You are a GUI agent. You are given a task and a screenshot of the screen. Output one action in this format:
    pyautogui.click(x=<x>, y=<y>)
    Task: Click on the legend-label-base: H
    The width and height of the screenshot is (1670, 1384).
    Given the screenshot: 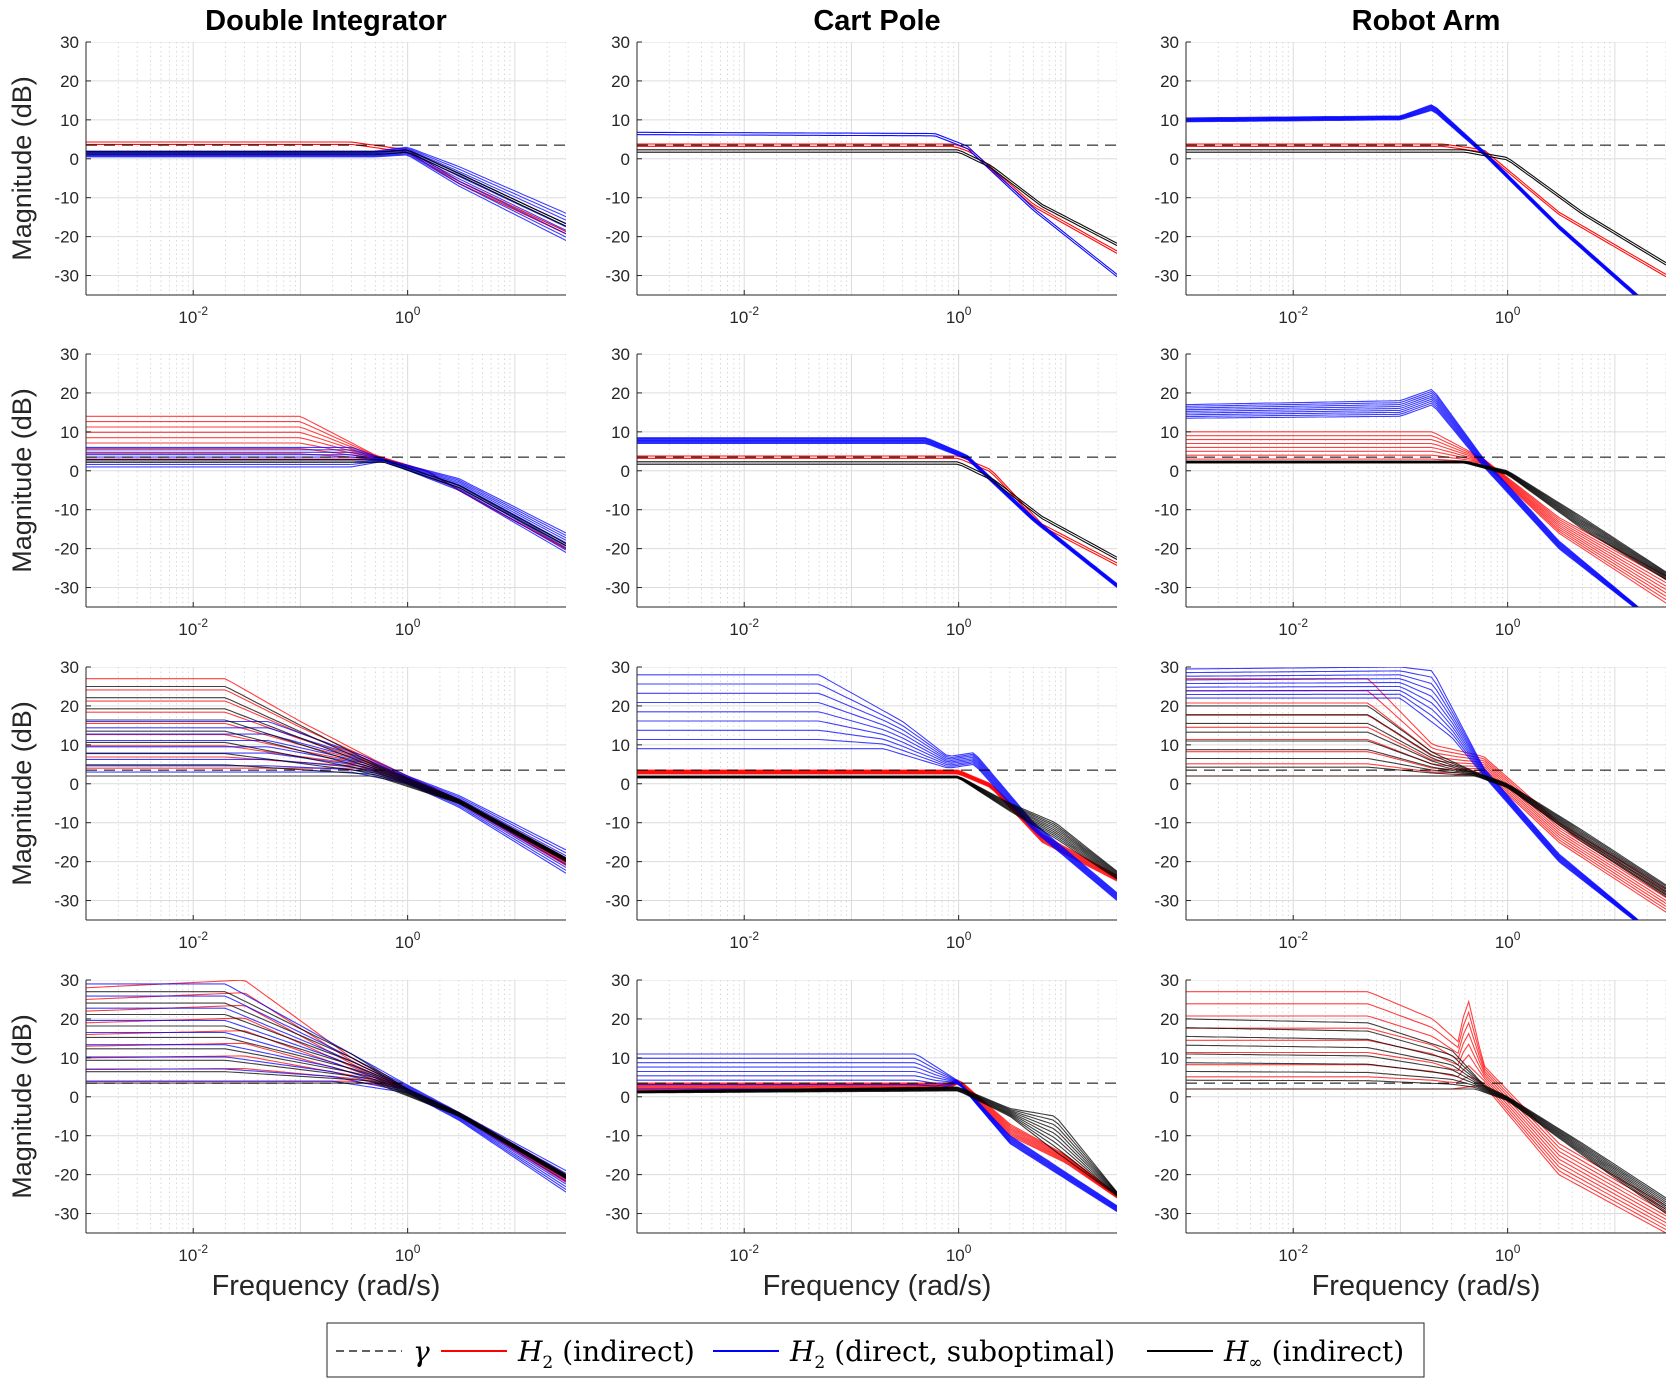 What is the action you would take?
    pyautogui.click(x=530, y=1351)
    